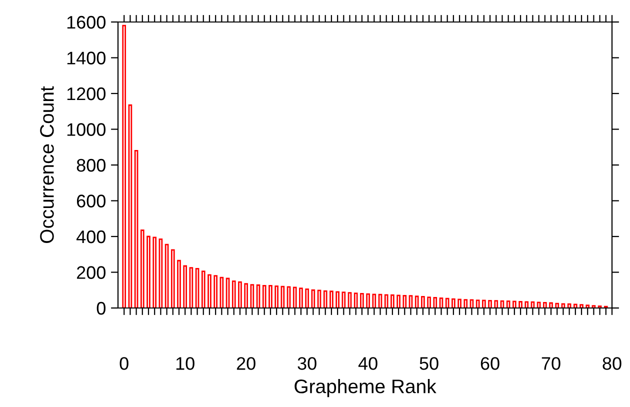 The image size is (630, 407). What do you see at coordinates (612, 363) in the screenshot?
I see `x-tick-label: 80` at bounding box center [612, 363].